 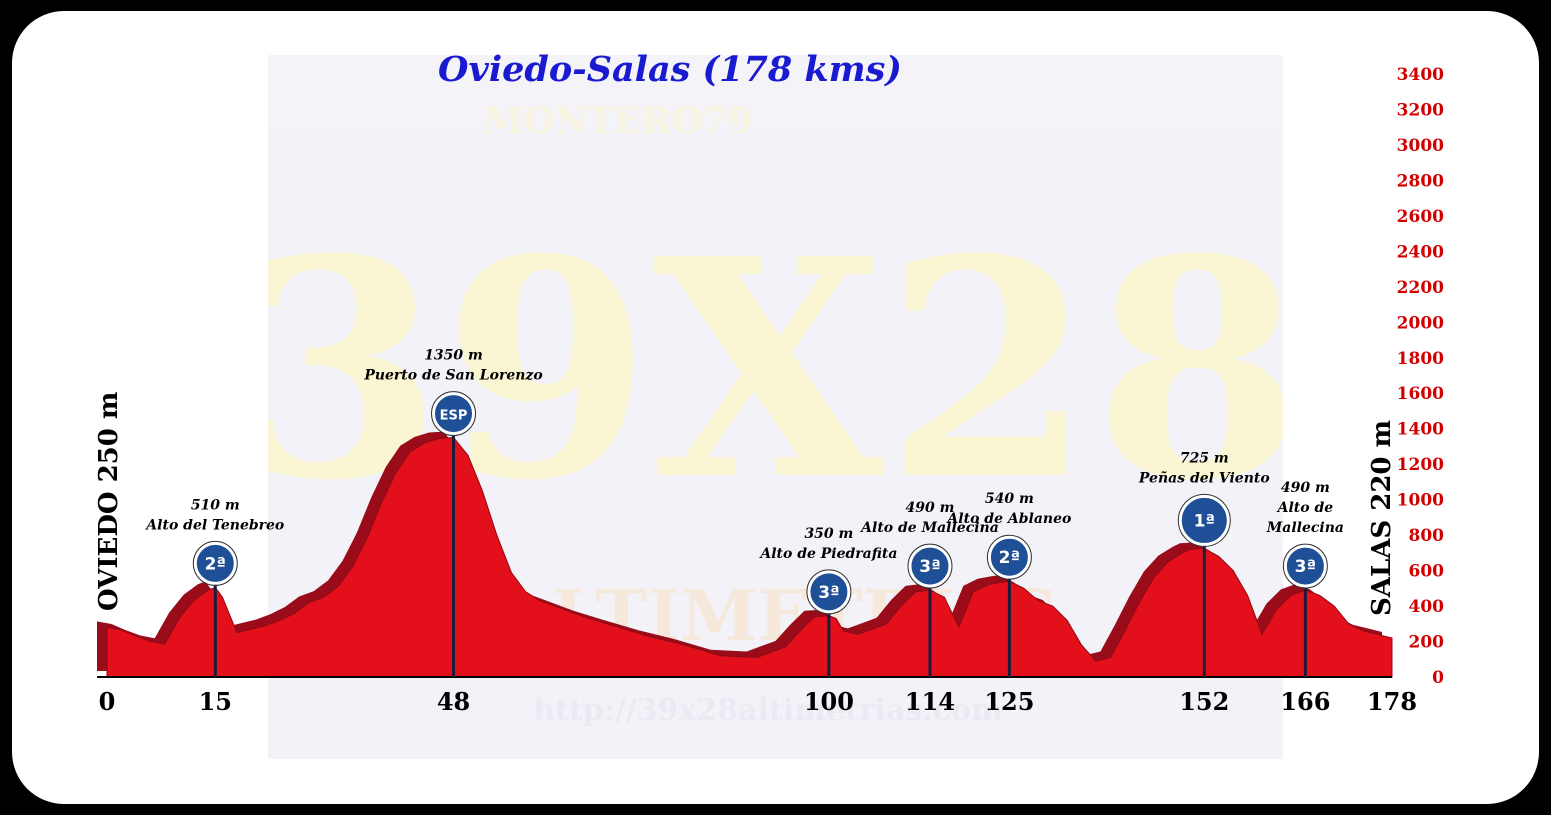 What do you see at coordinates (670, 69) in the screenshot?
I see `chart-title: Oviedo-Salas (178 kms)` at bounding box center [670, 69].